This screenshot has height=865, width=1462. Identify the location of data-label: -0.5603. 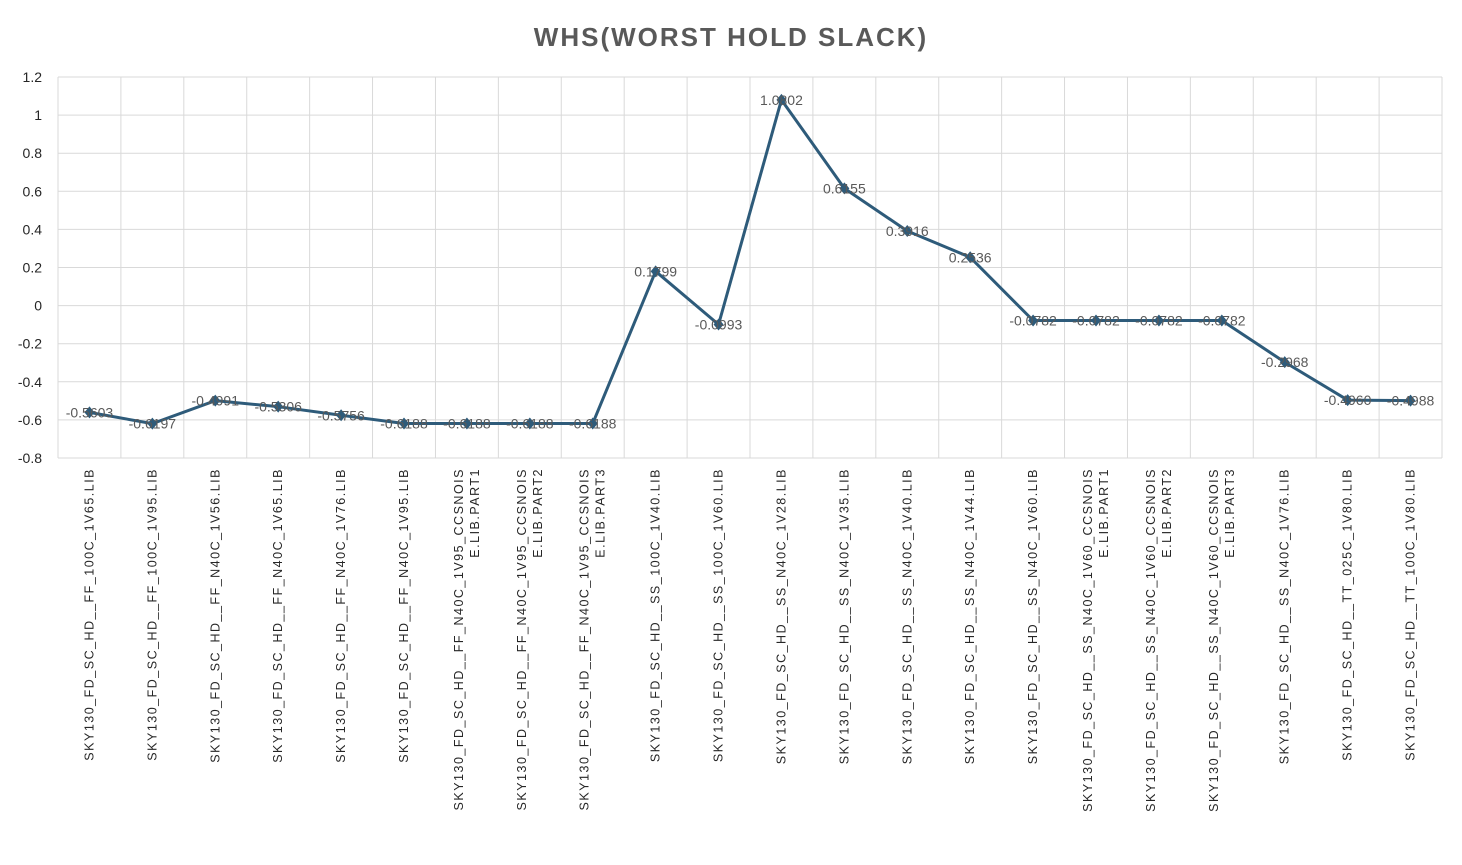
(90, 412).